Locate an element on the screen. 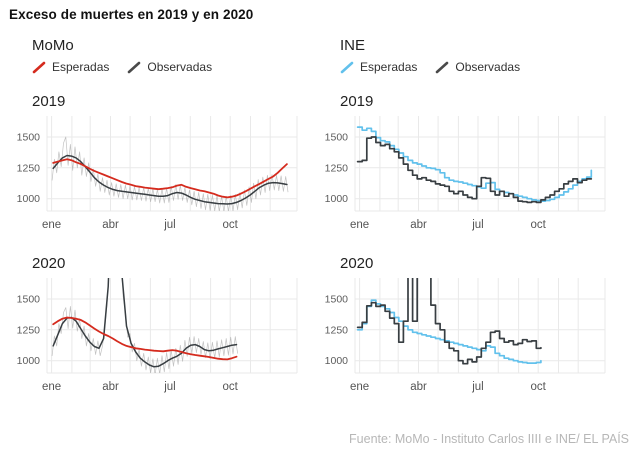 The width and height of the screenshot is (639, 454). source-header-ine: INE is located at coordinates (353, 45).